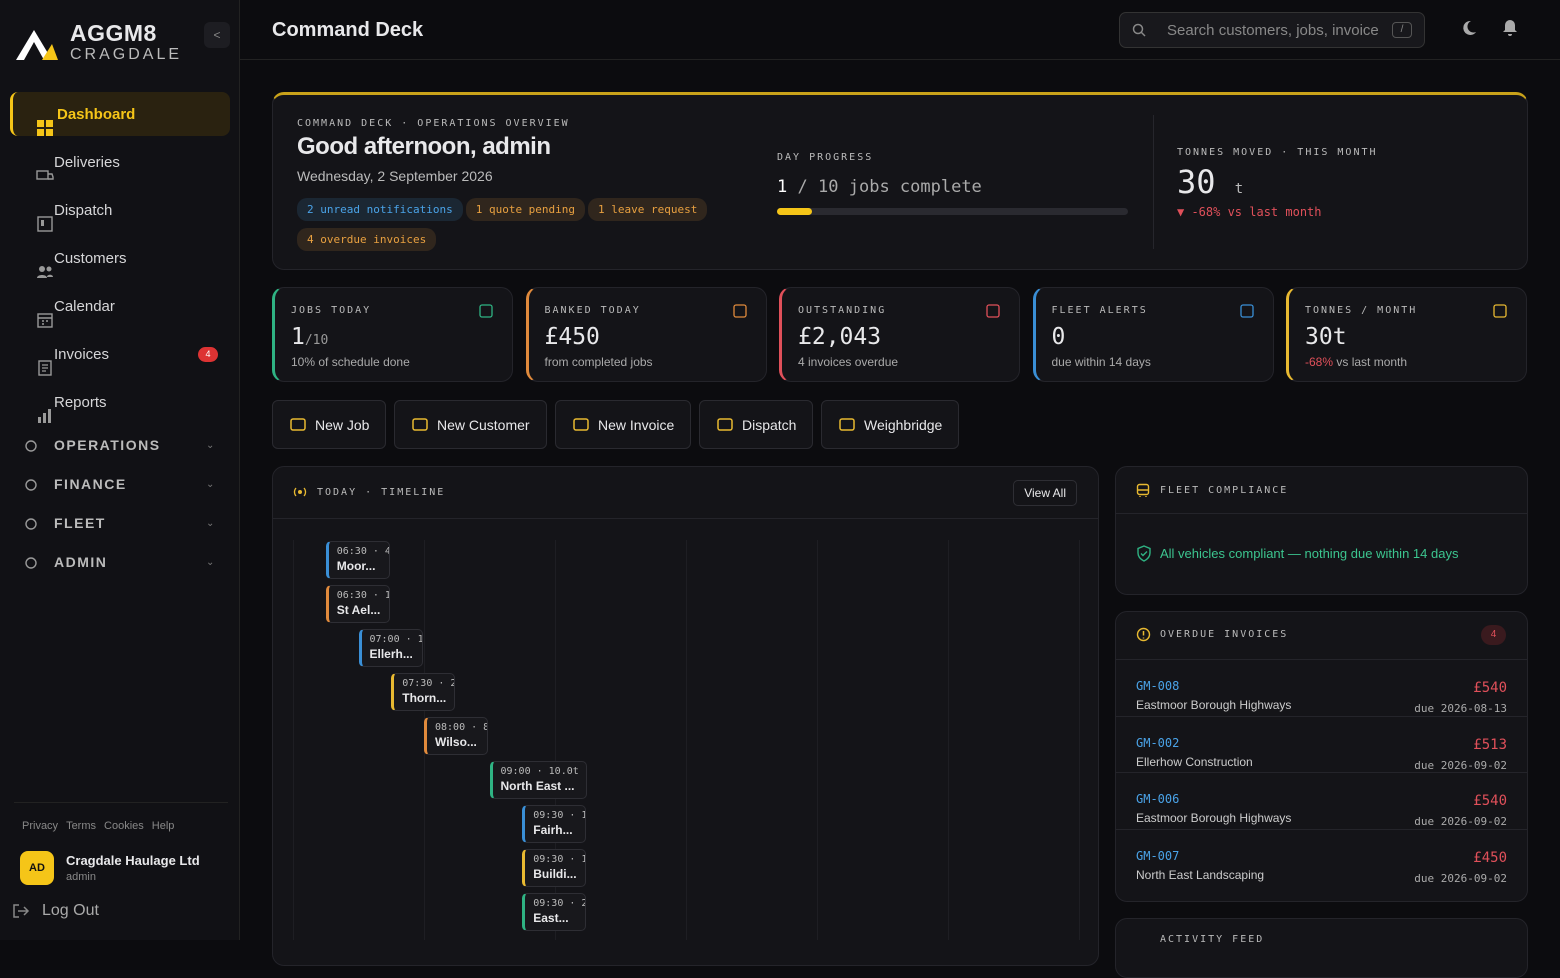 This screenshot has height=978, width=1560. Describe the element at coordinates (80, 402) in the screenshot. I see `nav-label: Reports` at that location.